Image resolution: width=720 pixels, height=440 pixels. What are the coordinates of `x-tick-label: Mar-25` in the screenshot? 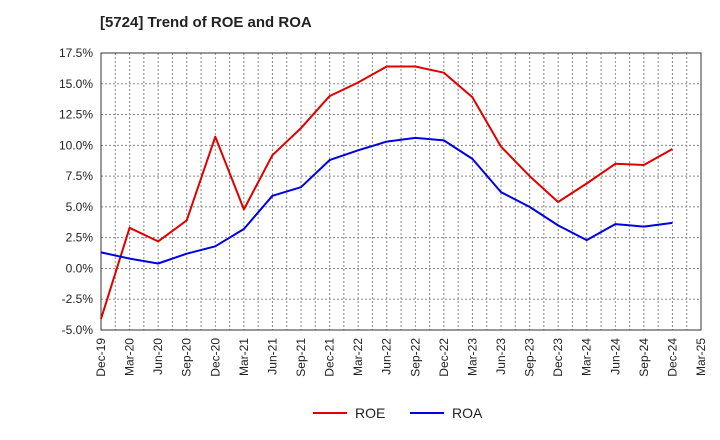 It's located at (701, 357).